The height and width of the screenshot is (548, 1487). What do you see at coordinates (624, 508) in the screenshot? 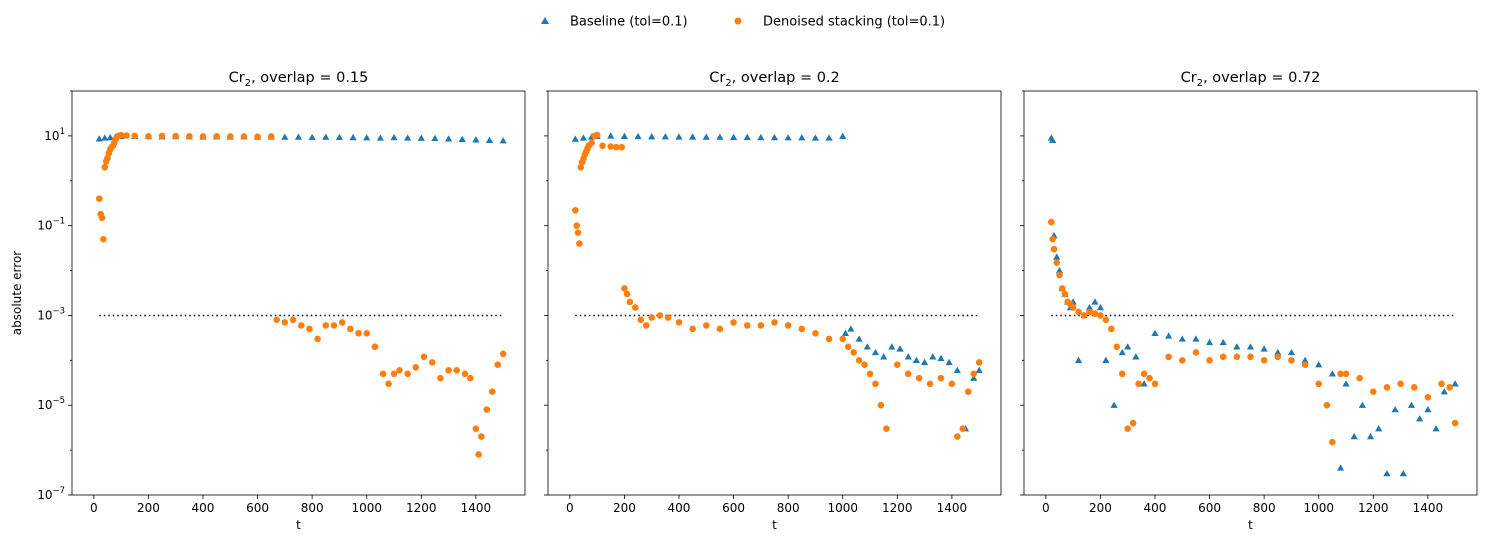
I see `x-tick-label: 200` at bounding box center [624, 508].